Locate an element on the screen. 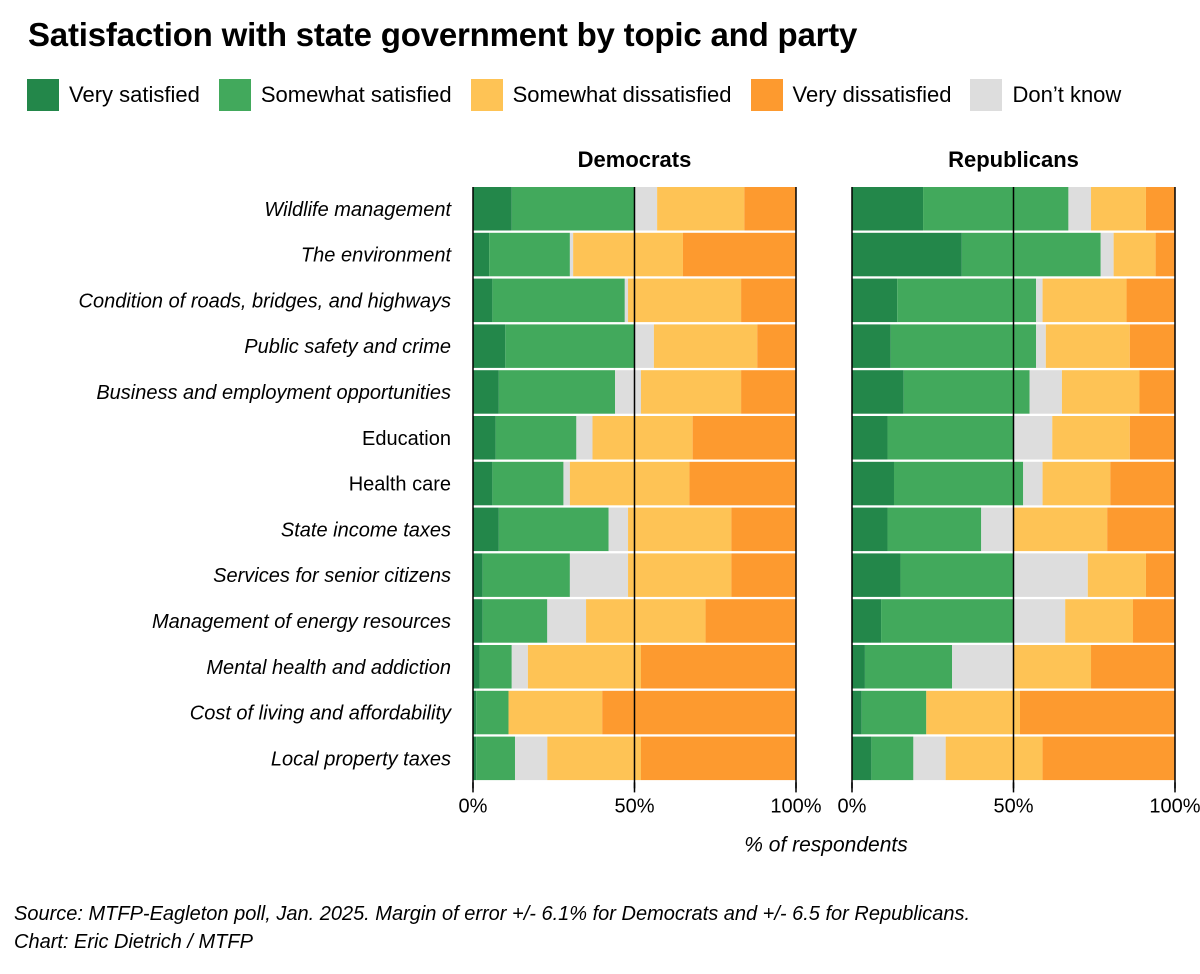 The height and width of the screenshot is (974, 1200). bar-democrats-public-safety-and-crime-somewhat-dissatisfied is located at coordinates (705, 346).